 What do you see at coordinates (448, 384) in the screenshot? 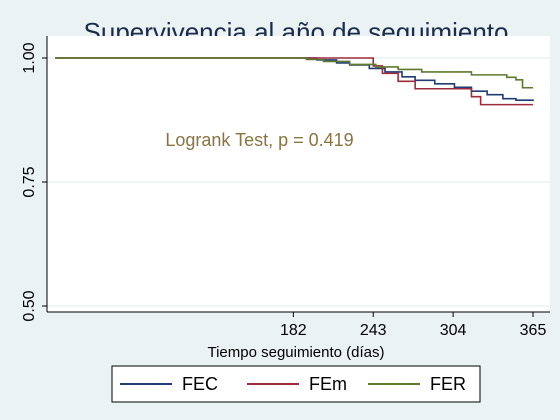
I see `legend-label-fer: FER` at bounding box center [448, 384].